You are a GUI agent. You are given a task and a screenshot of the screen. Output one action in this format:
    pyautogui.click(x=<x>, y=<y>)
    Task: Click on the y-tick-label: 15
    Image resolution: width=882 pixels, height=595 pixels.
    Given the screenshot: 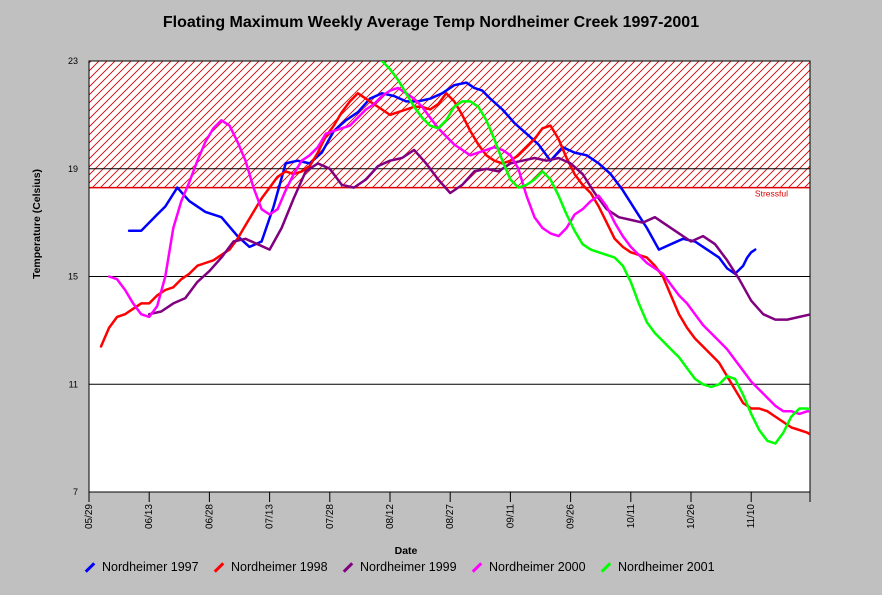 What is the action you would take?
    pyautogui.click(x=73, y=277)
    